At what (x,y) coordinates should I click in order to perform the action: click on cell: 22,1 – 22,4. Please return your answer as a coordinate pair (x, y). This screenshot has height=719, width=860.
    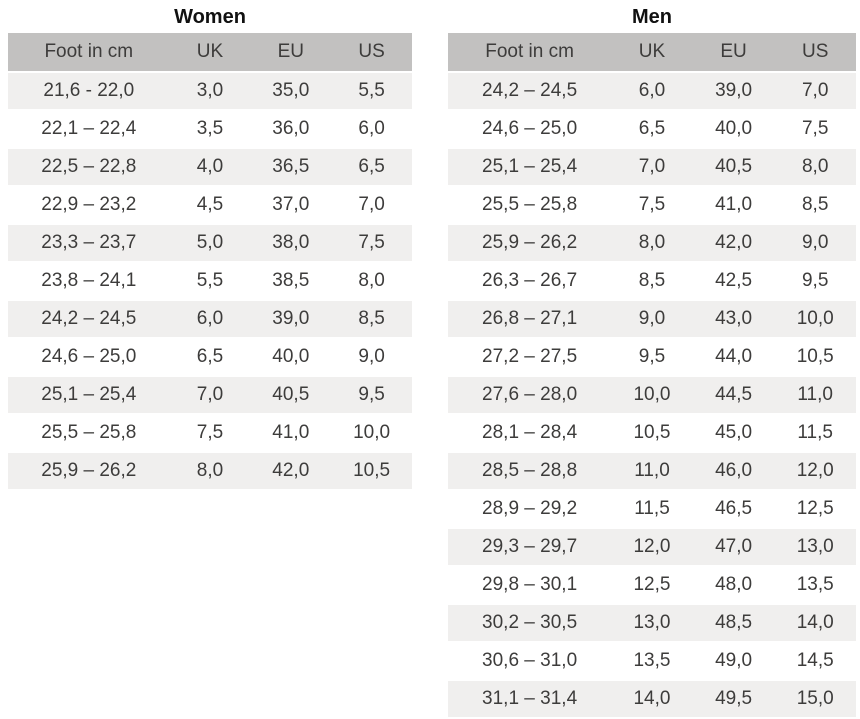
    Looking at the image, I should click on (89, 129).